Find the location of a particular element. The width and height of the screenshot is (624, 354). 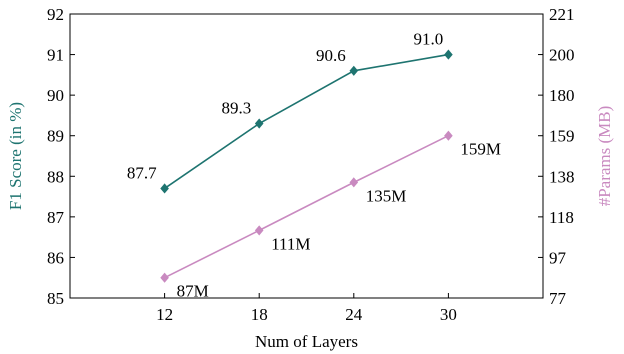

y-left-tick-label: 89 is located at coordinates (55, 136).